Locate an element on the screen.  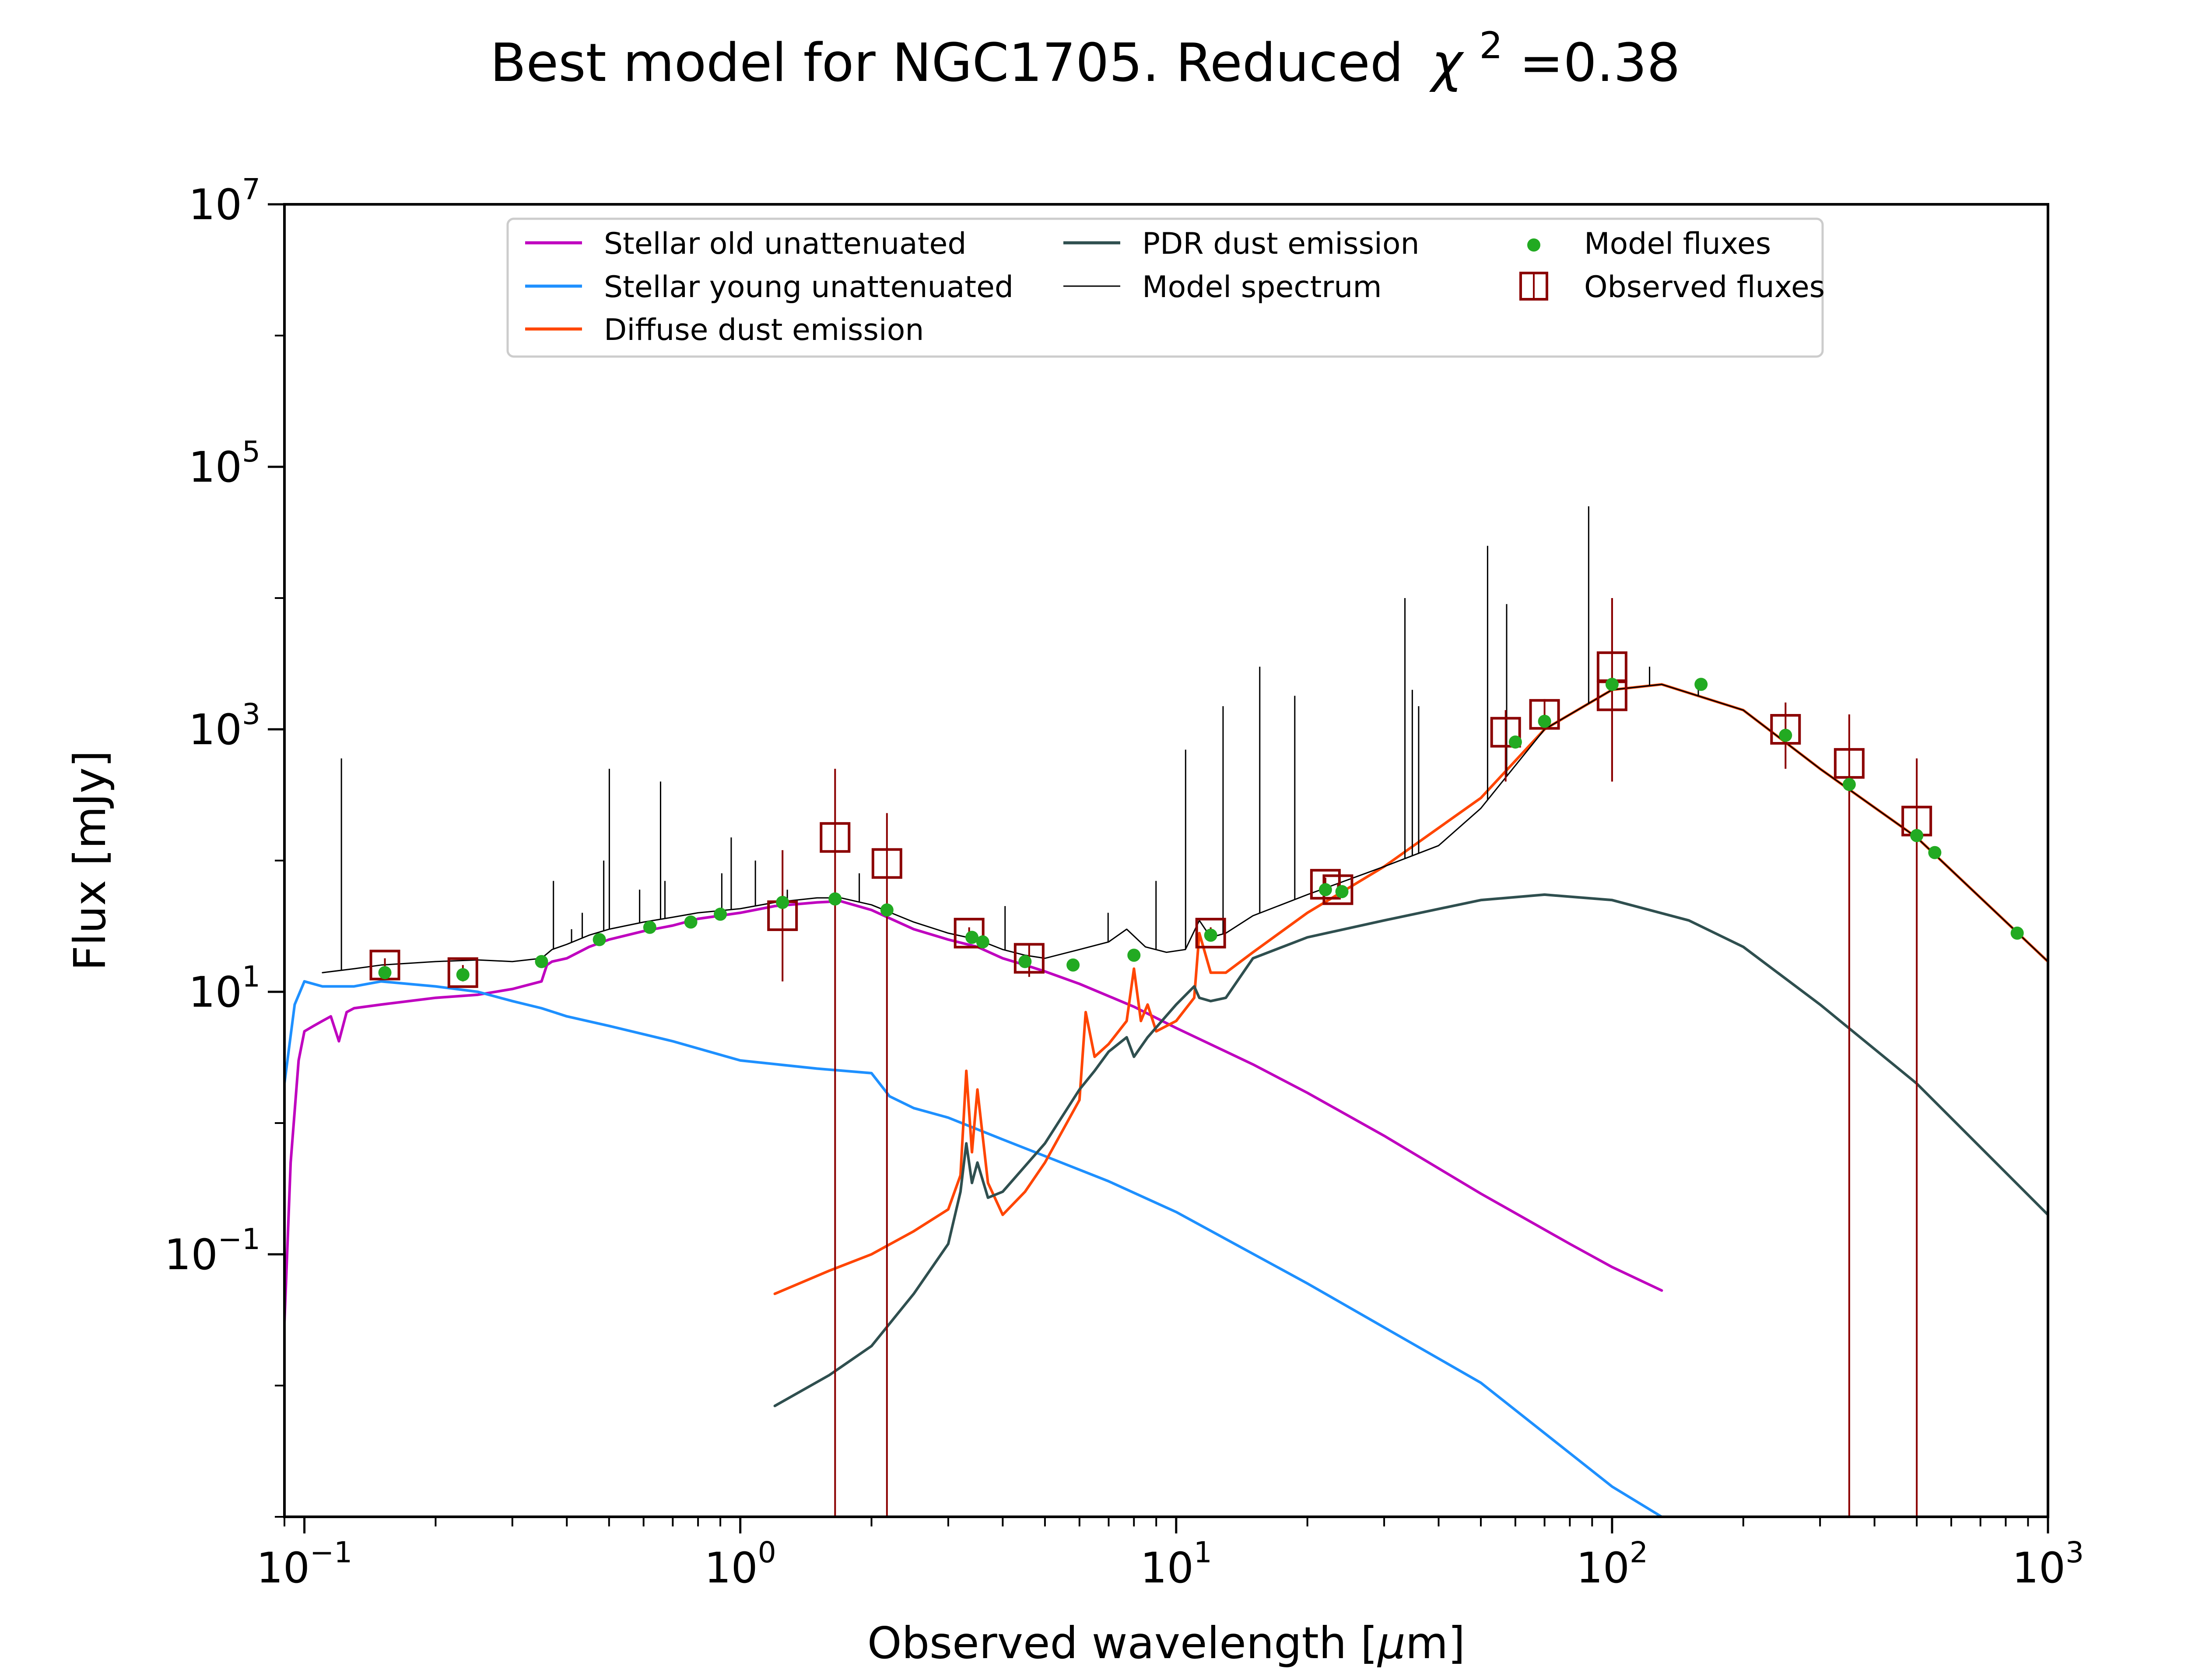
y-tick-label: 10¹ is located at coordinates (225, 988).